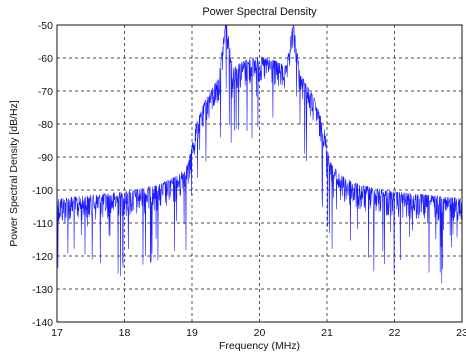 The width and height of the screenshot is (466, 353). What do you see at coordinates (57, 333) in the screenshot?
I see `x-tick-label: 17` at bounding box center [57, 333].